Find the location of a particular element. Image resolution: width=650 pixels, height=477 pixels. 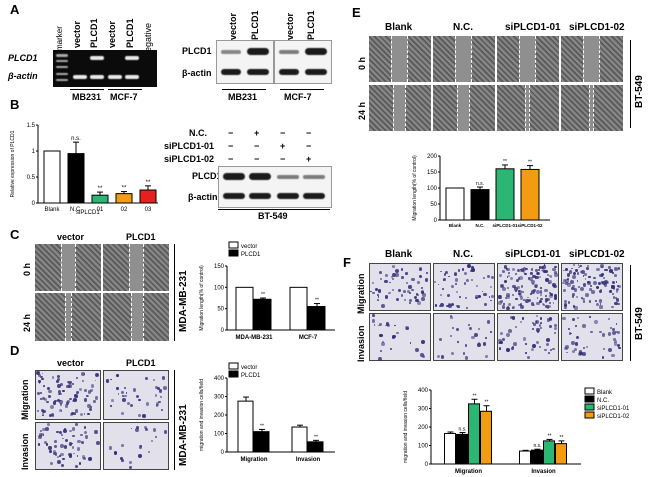

y-tick-label: 200 is located at coordinates (219, 416).